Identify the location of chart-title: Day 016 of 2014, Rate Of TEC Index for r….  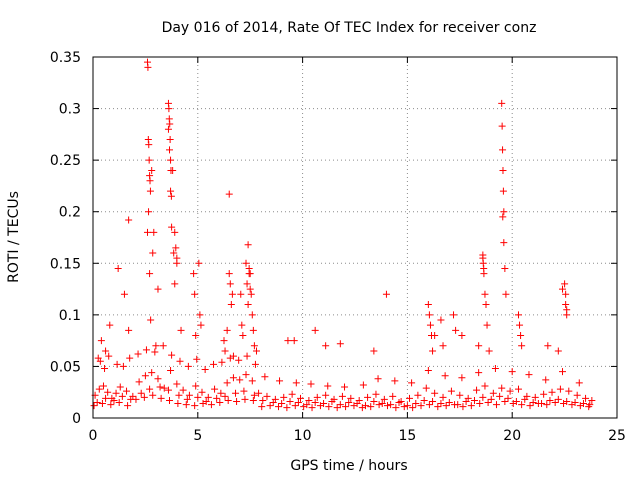
(349, 28).